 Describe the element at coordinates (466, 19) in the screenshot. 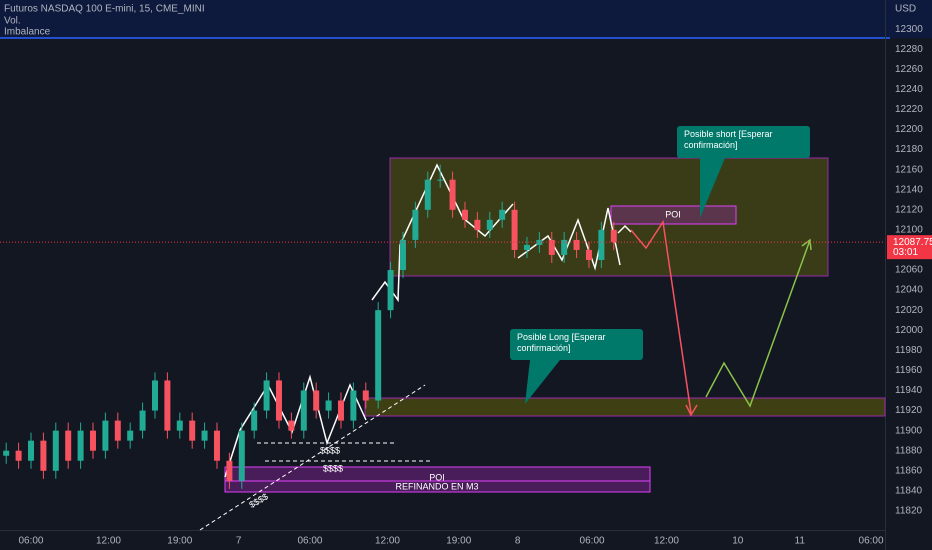

I see `header-bar` at that location.